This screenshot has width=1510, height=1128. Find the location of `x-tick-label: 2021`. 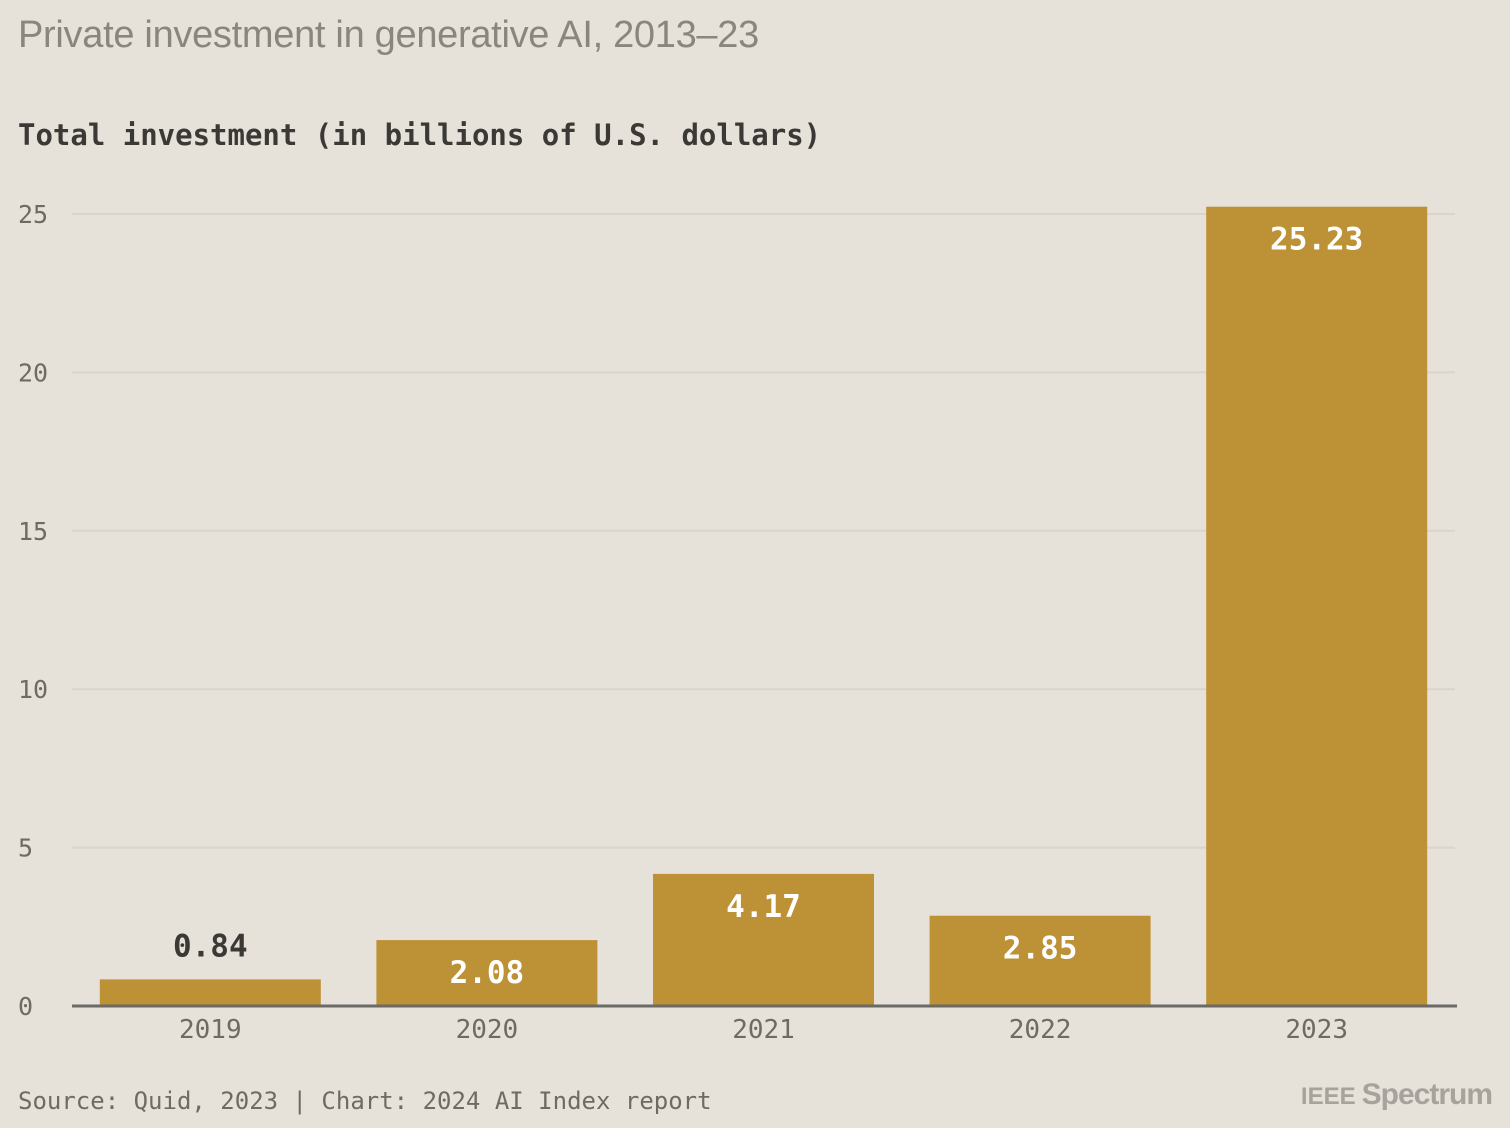

x-tick-label: 2021 is located at coordinates (763, 1030).